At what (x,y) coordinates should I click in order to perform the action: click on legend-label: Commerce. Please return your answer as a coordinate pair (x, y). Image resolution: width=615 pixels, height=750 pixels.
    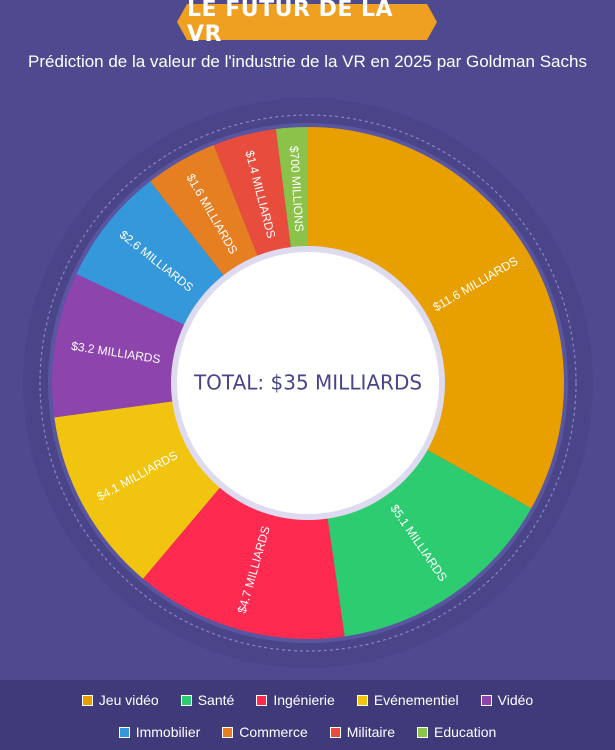
    Looking at the image, I should click on (273, 732).